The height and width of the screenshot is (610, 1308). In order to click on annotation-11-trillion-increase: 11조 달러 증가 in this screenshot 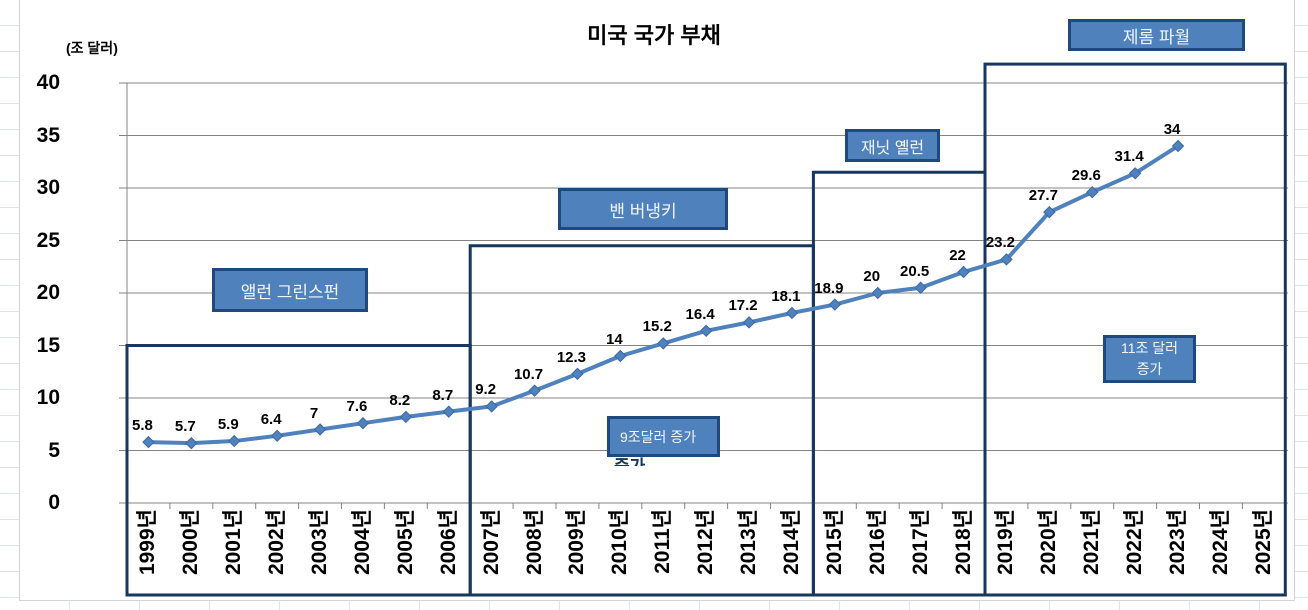, I will do `click(1149, 359)`.